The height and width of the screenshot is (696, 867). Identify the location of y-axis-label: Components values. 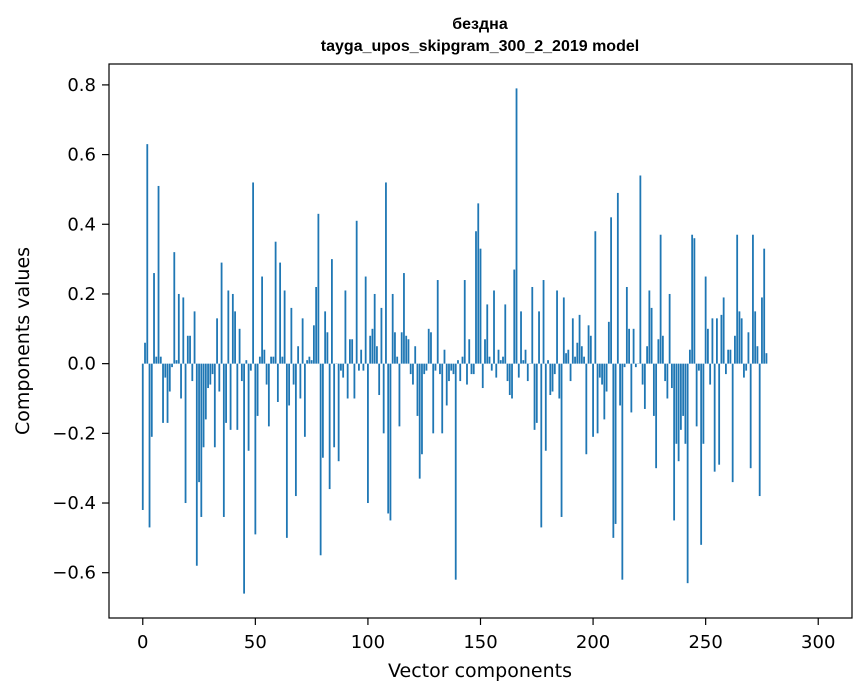
(23, 341).